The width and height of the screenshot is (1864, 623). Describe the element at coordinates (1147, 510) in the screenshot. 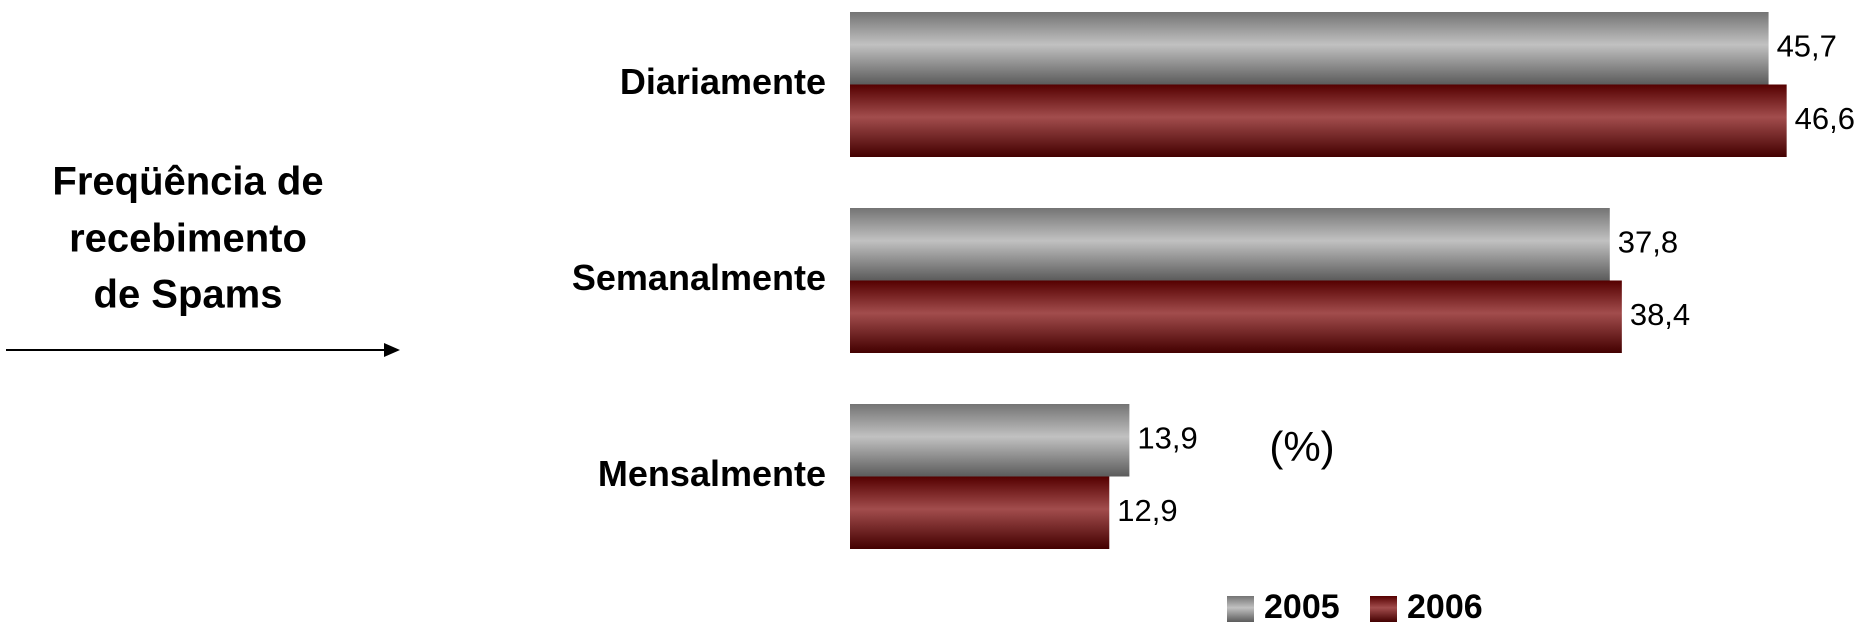

I see `value-label: 12,9` at that location.